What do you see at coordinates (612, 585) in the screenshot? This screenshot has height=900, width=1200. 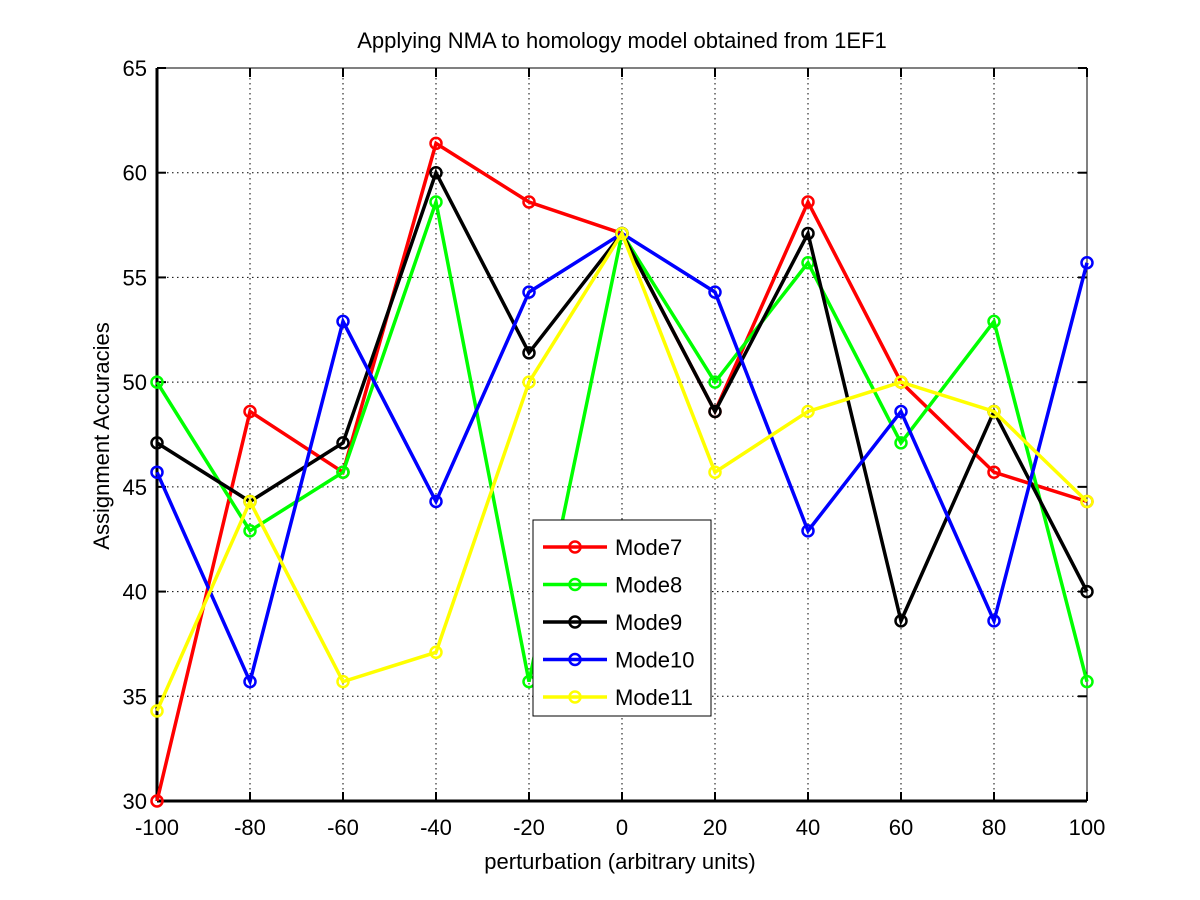 I see `legend-item: Mode8` at bounding box center [612, 585].